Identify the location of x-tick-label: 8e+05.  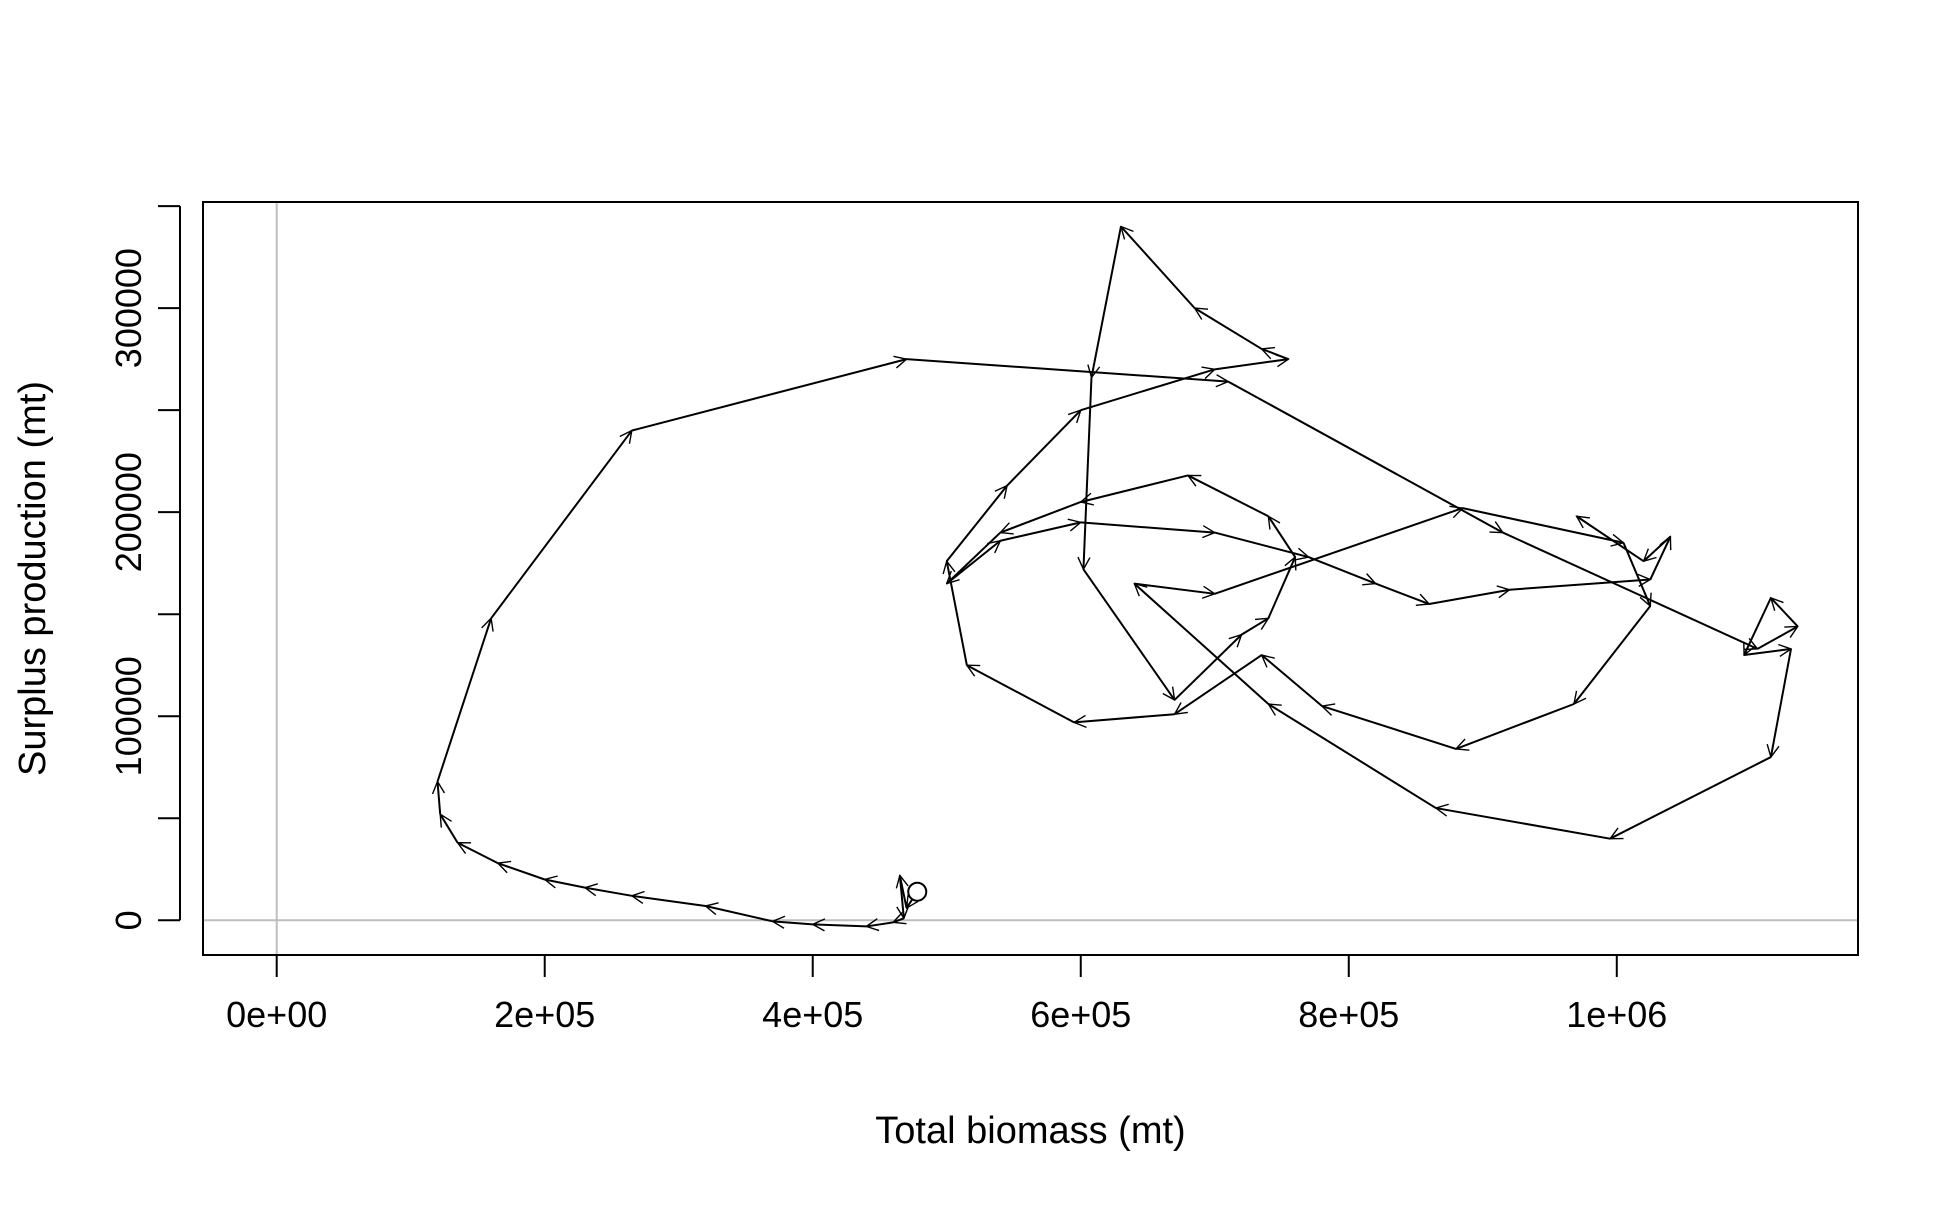
(1348, 1014).